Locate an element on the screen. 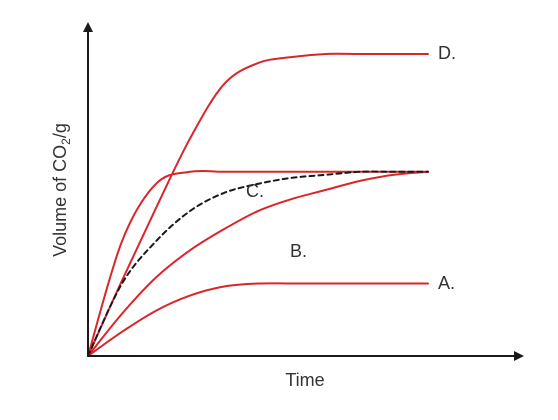 Image resolution: width=558 pixels, height=420 pixels. curve-label-b: B. is located at coordinates (298, 251).